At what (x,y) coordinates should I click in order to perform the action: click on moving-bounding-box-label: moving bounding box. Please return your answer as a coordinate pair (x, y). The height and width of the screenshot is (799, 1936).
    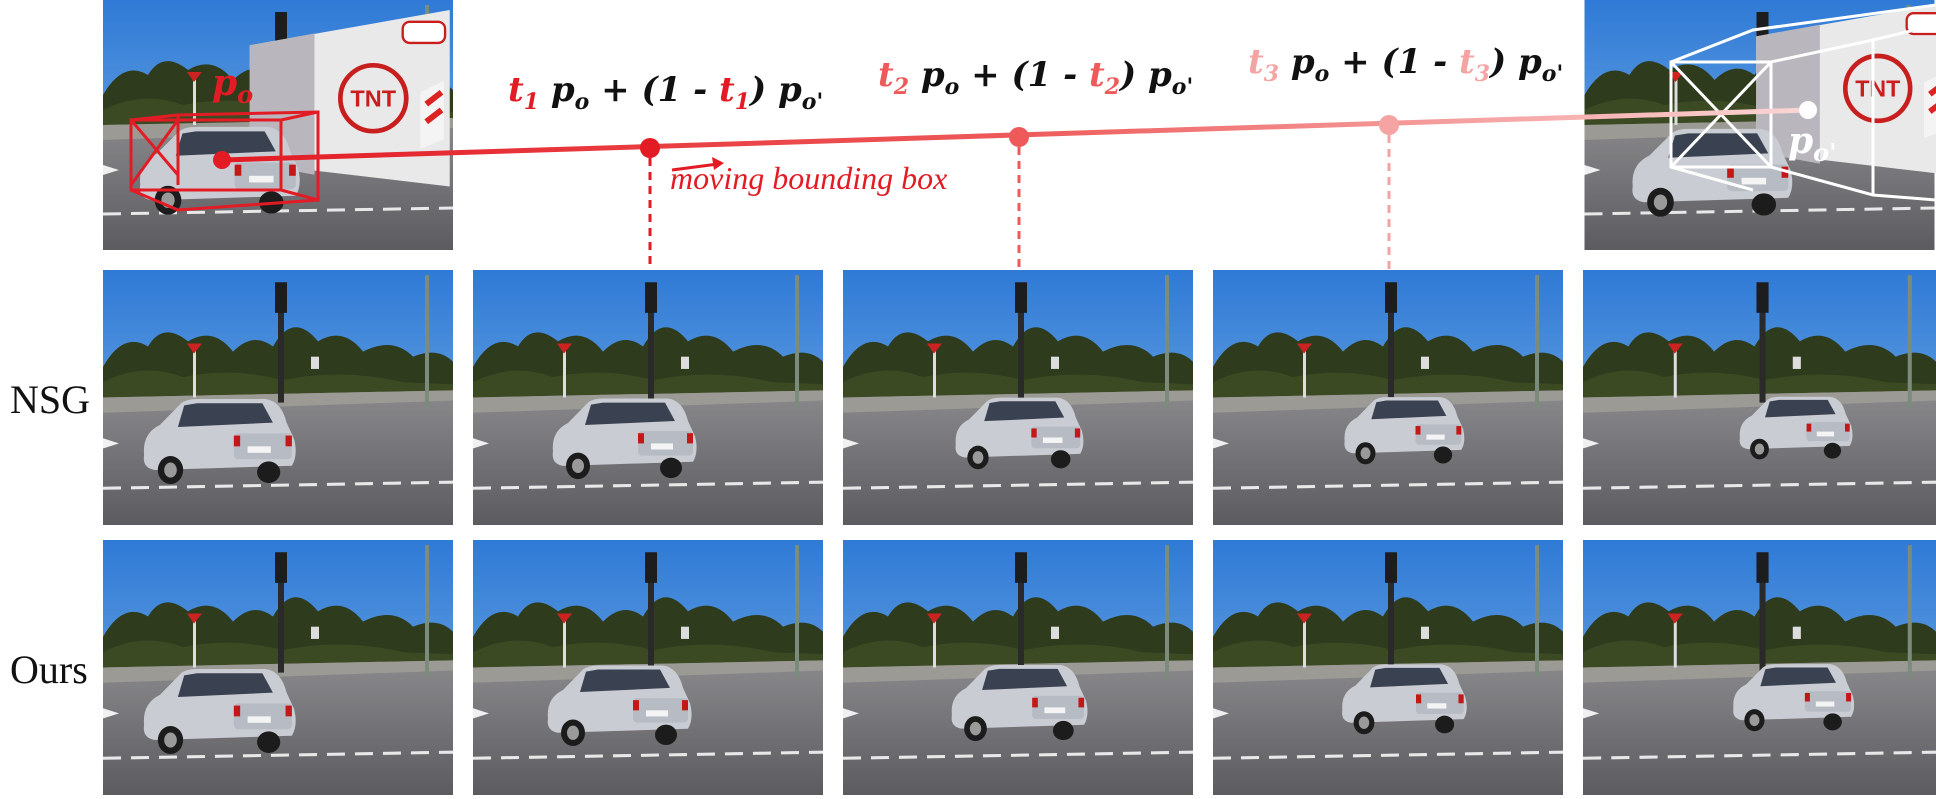
    Looking at the image, I should click on (809, 178).